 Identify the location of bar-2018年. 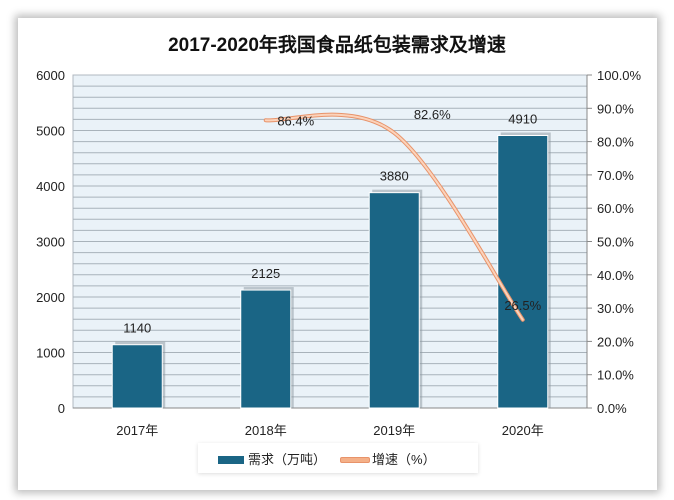
(266, 349).